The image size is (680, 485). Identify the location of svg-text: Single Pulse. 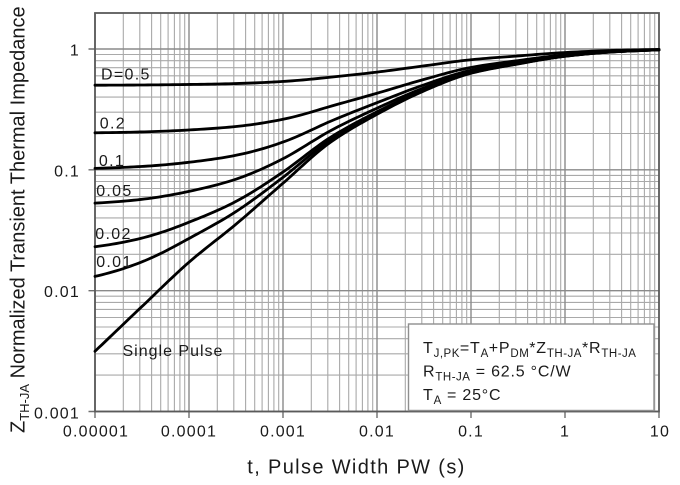
(173, 351).